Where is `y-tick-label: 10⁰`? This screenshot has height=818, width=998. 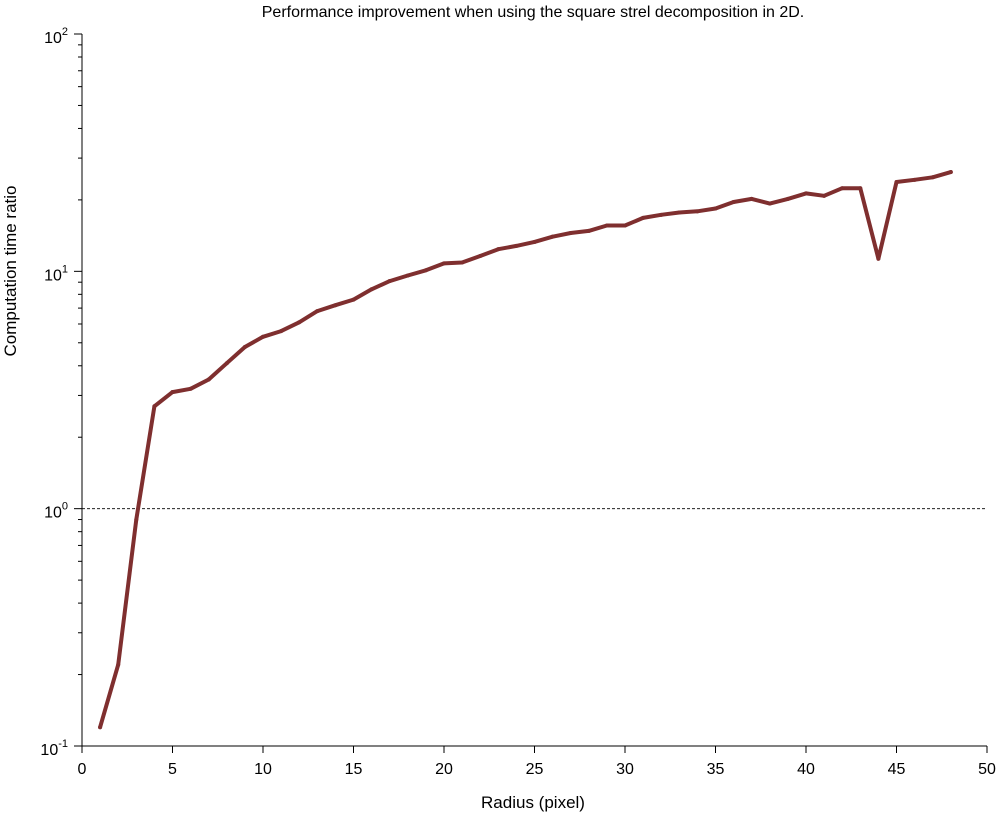 y-tick-label: 10⁰ is located at coordinates (56, 511).